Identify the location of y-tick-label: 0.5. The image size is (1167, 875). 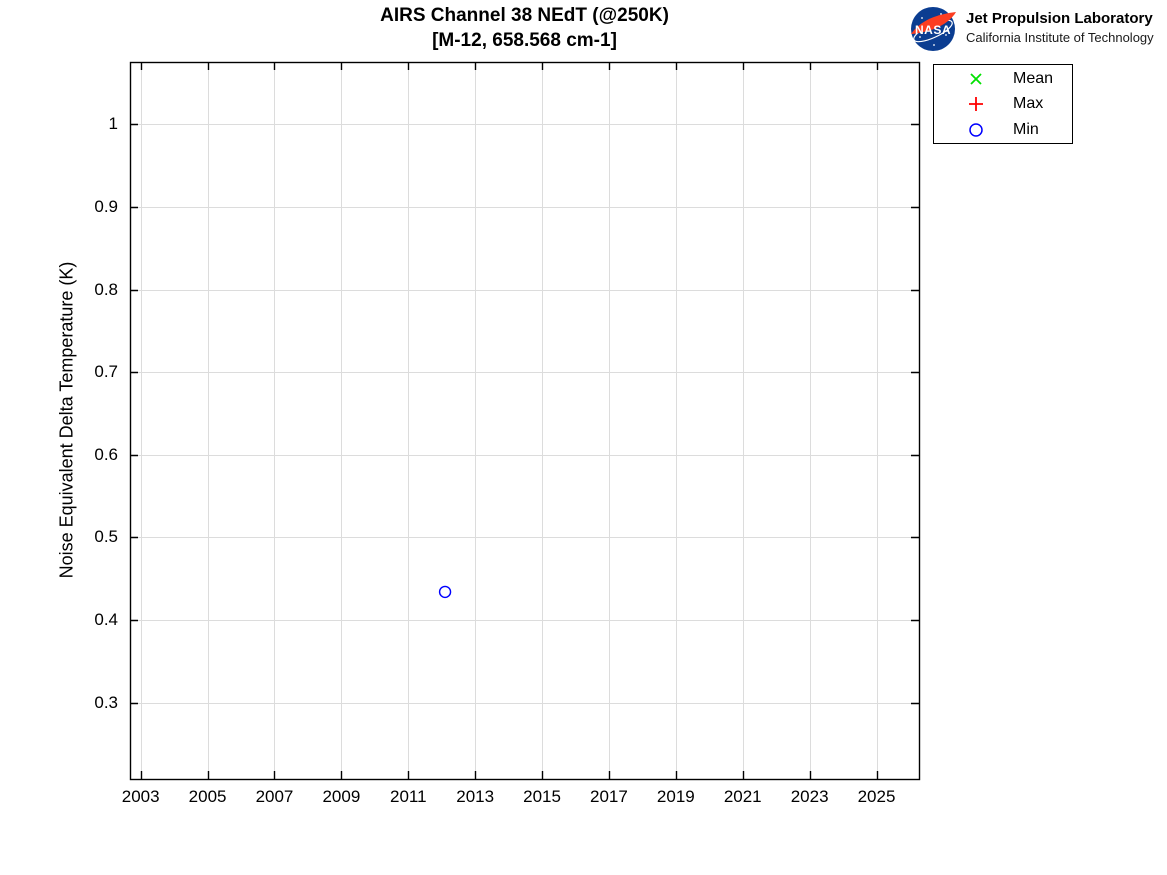
(106, 537).